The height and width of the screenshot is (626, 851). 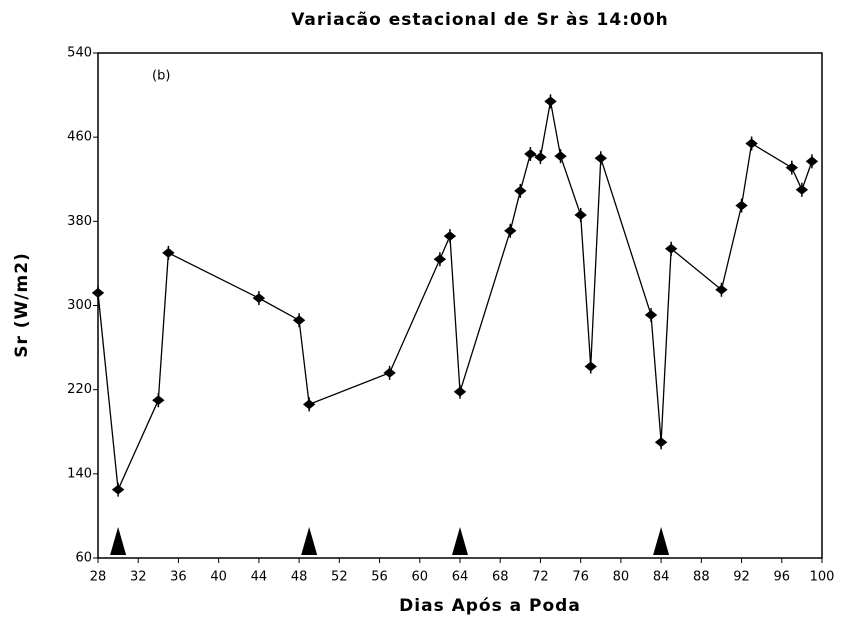 What do you see at coordinates (480, 20) in the screenshot?
I see `chart-title: Variacão estacional de Sr às 14:00h` at bounding box center [480, 20].